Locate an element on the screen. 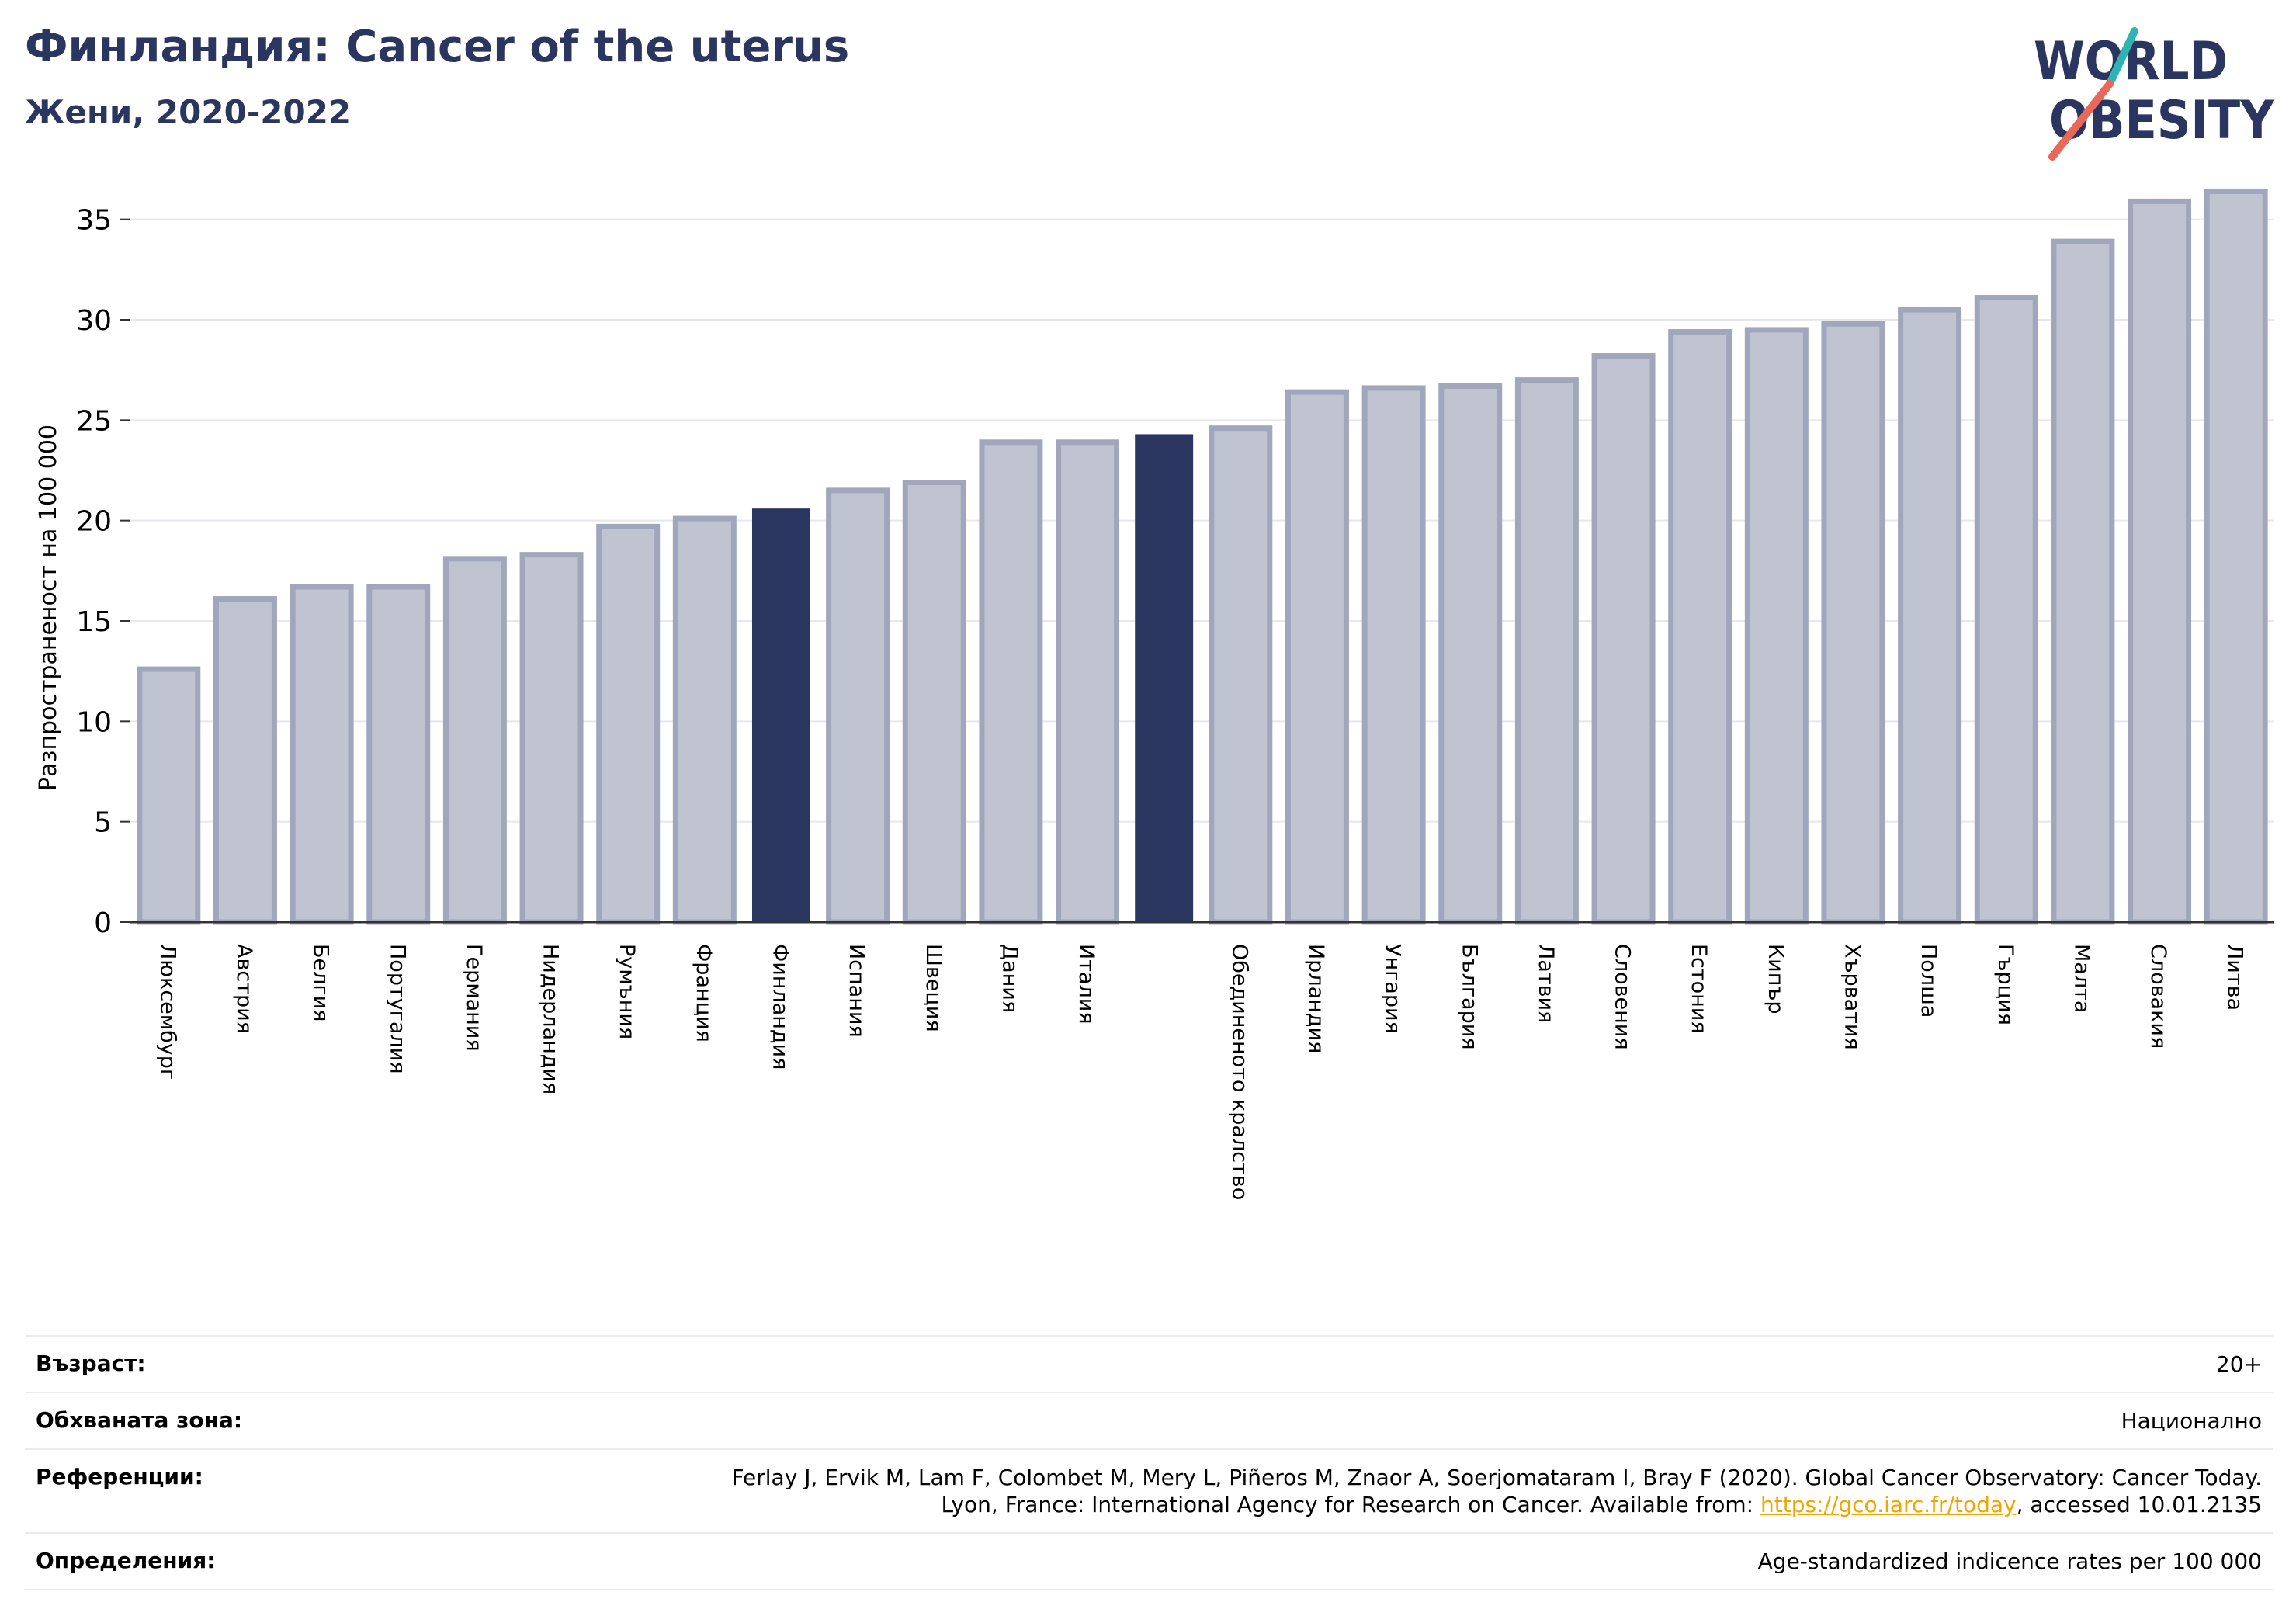 The height and width of the screenshot is (1623, 2296). x-tick-label: Обединеното кралство is located at coordinates (1239, 1072).